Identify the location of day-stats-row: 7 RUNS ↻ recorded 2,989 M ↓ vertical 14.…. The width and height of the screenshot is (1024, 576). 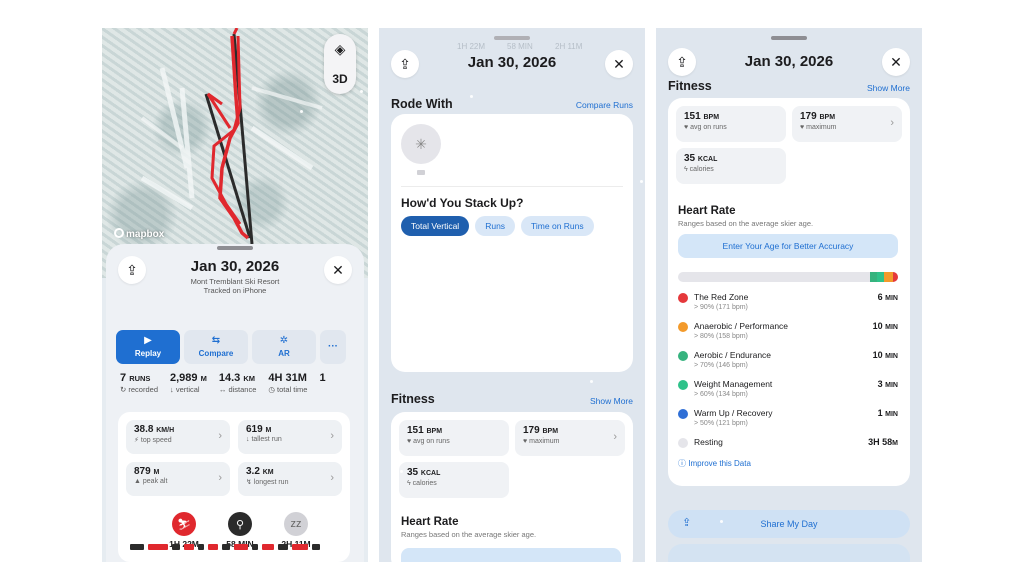
(223, 383).